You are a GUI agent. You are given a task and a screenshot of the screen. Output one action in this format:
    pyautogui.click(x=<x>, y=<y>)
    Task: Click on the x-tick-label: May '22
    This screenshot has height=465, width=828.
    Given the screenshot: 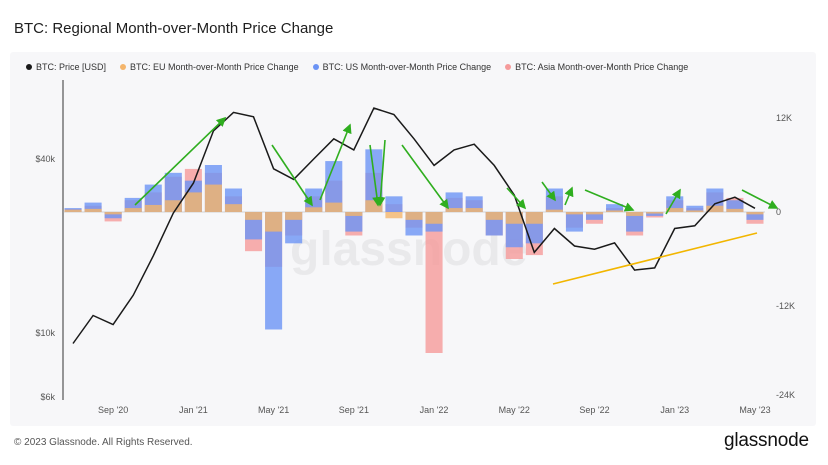 What is the action you would take?
    pyautogui.click(x=514, y=410)
    